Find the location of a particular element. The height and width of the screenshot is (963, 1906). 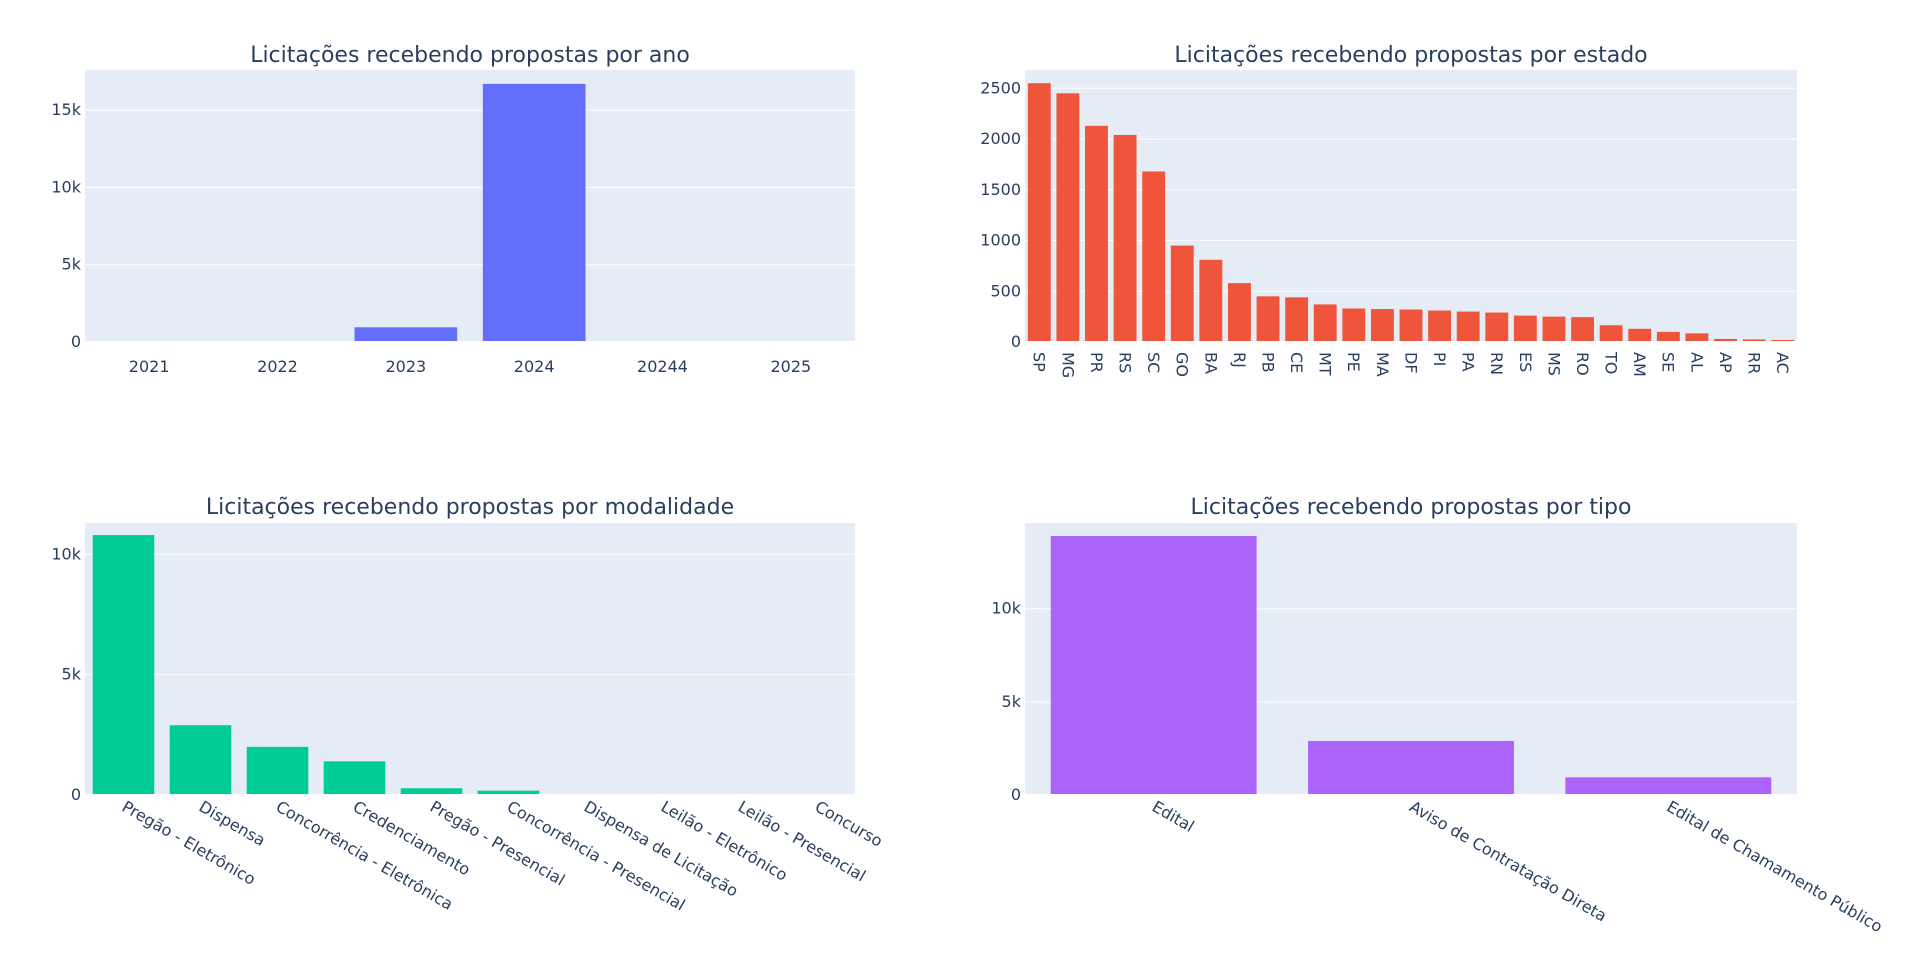

x-tick-label: AL is located at coordinates (1696, 362).